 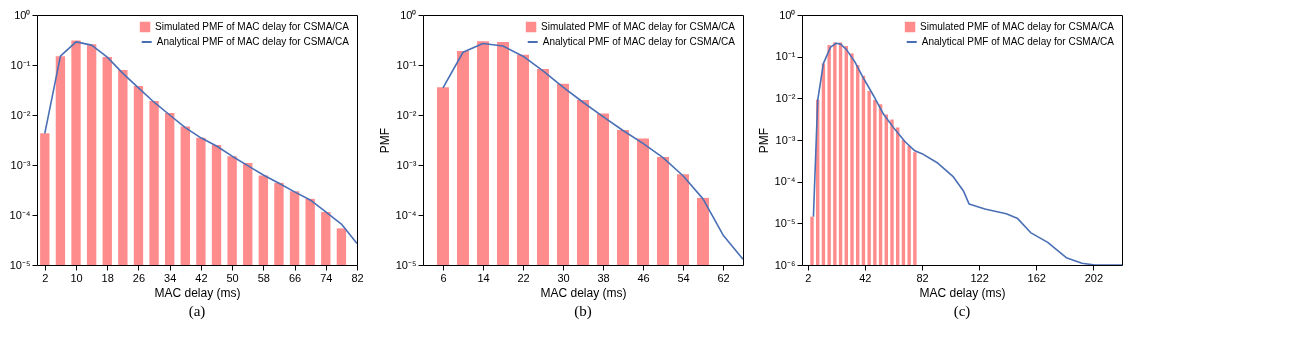 What do you see at coordinates (785, 264) in the screenshot?
I see `y-tick-label: 10⁻⁶` at bounding box center [785, 264].